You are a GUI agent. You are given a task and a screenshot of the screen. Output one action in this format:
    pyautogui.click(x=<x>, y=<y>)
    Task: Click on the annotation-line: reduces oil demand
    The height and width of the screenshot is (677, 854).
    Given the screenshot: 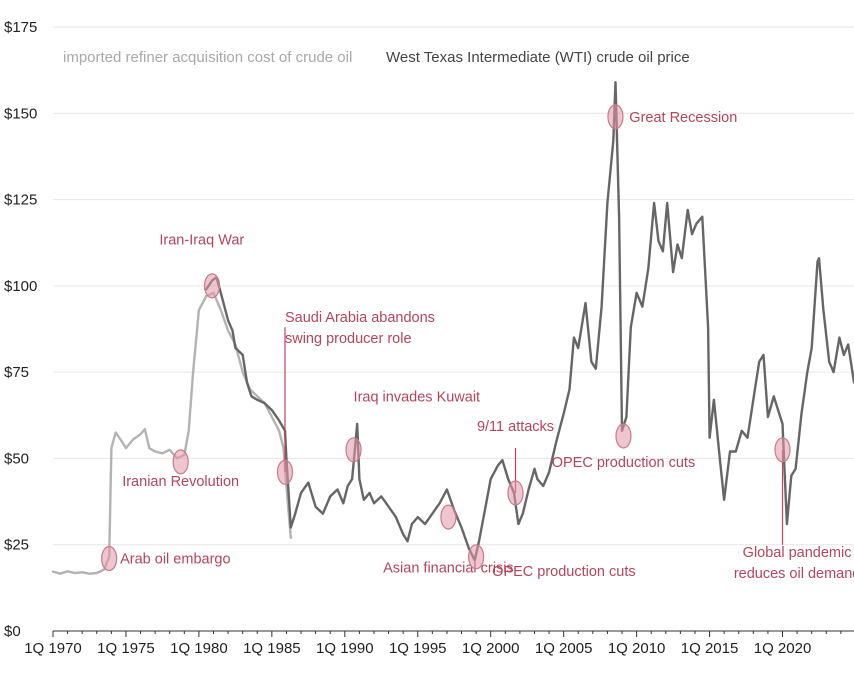 What is the action you would take?
    pyautogui.click(x=794, y=574)
    